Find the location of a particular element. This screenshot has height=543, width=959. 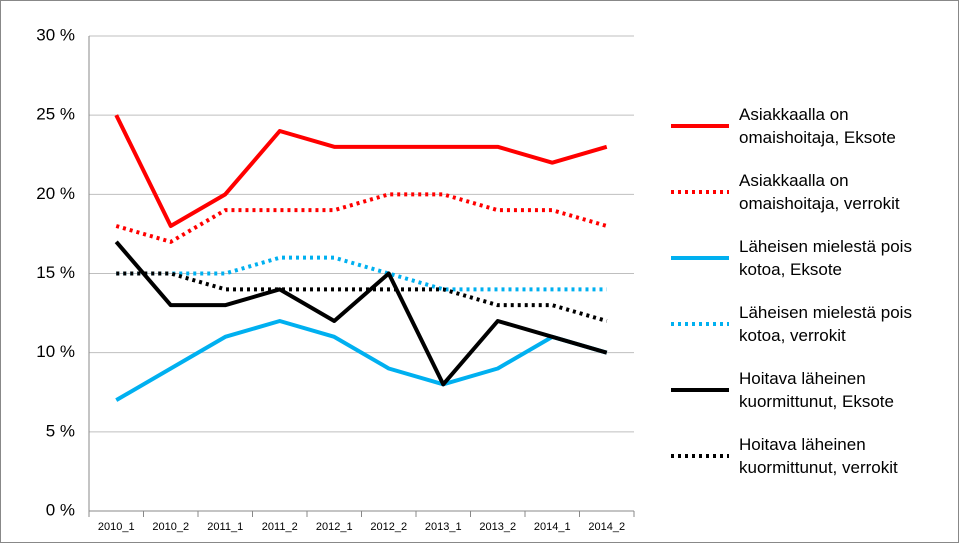

y-tick-label: 0 % is located at coordinates (60, 509).